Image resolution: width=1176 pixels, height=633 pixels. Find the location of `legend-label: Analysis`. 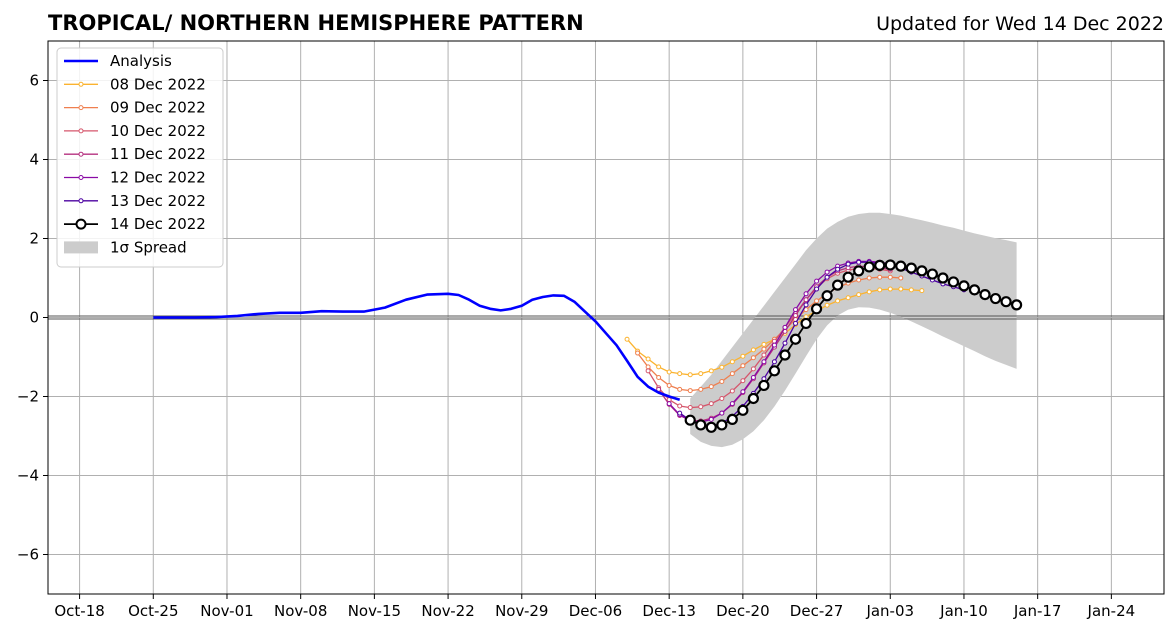

legend-label: Analysis is located at coordinates (141, 61).